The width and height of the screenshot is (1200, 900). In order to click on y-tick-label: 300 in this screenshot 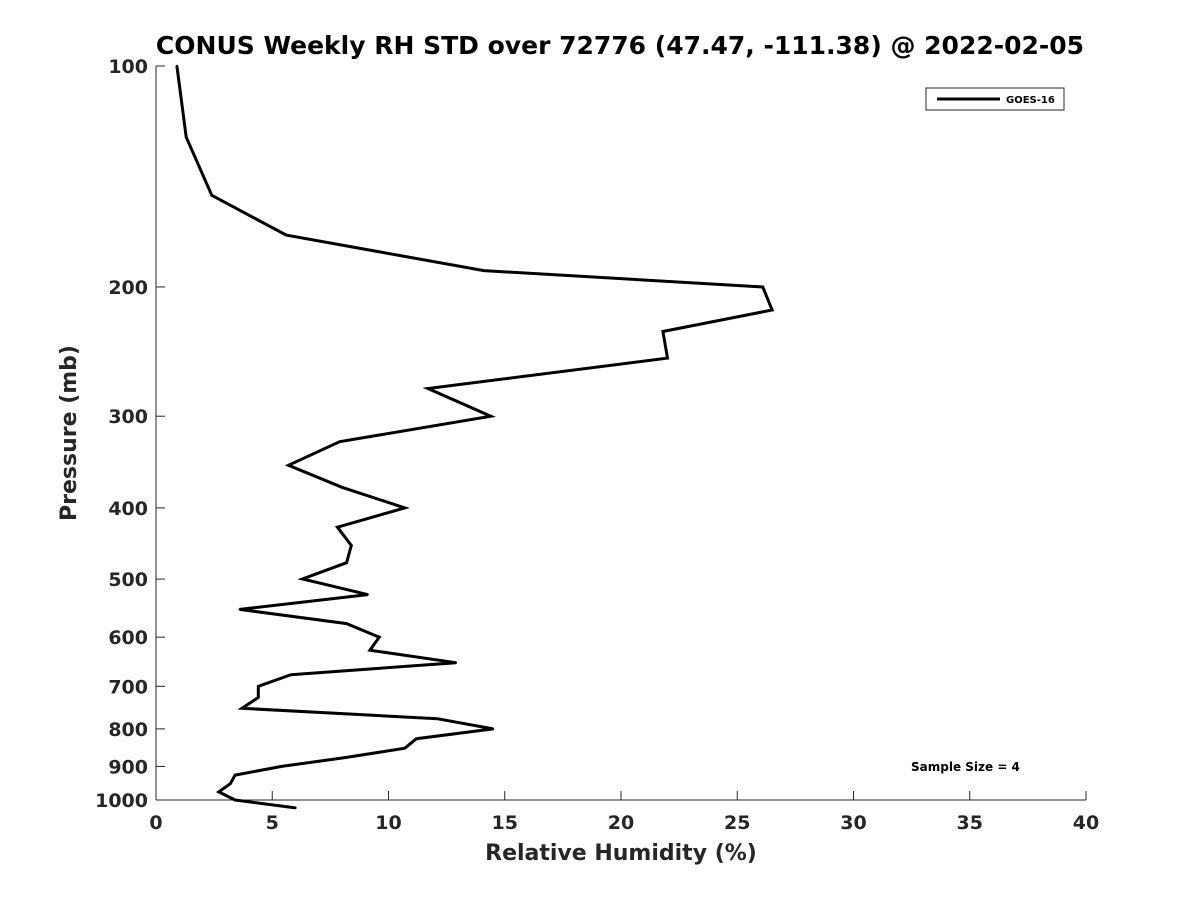, I will do `click(128, 417)`.